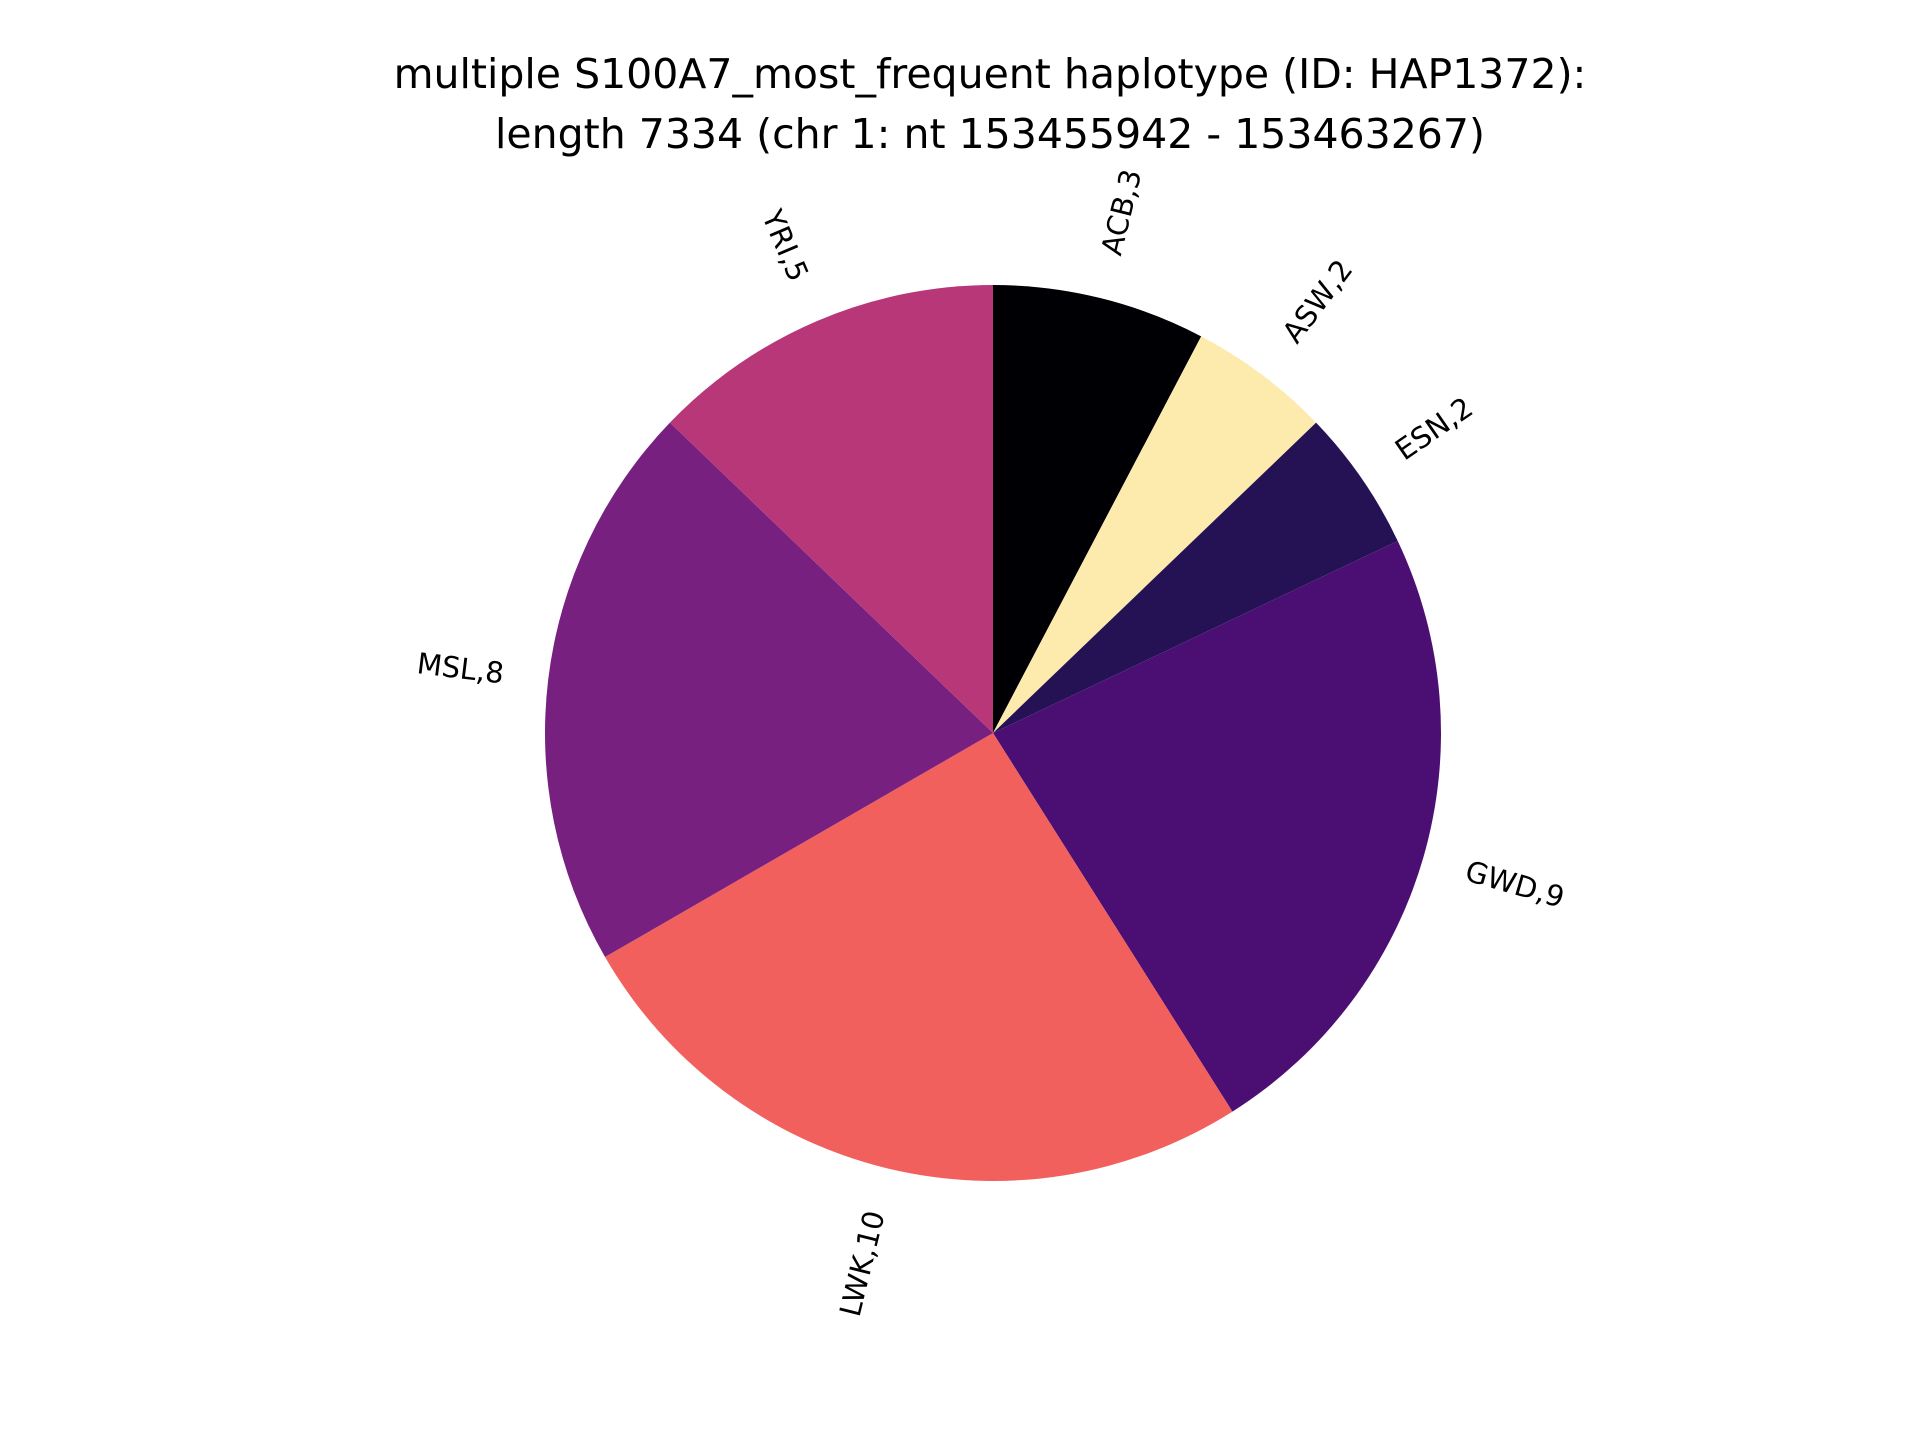  I want to click on pie-slice-msl, so click(768, 689).